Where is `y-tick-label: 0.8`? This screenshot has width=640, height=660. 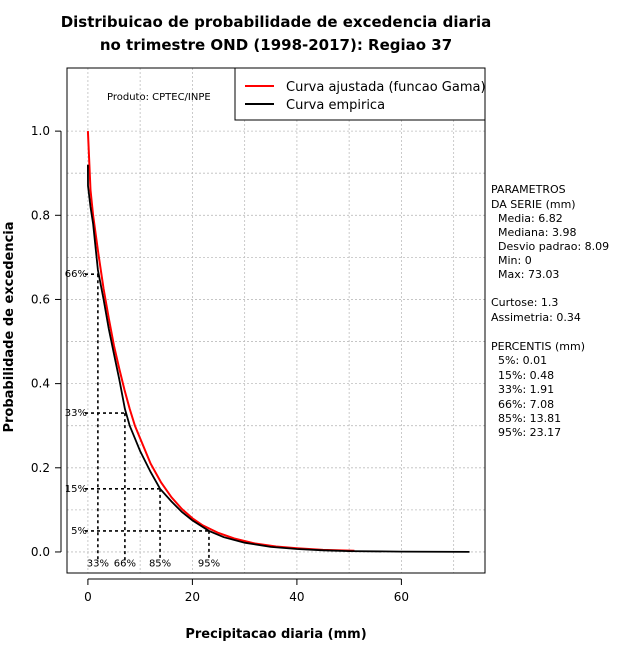
y-tick-label: 0.8 is located at coordinates (40, 215).